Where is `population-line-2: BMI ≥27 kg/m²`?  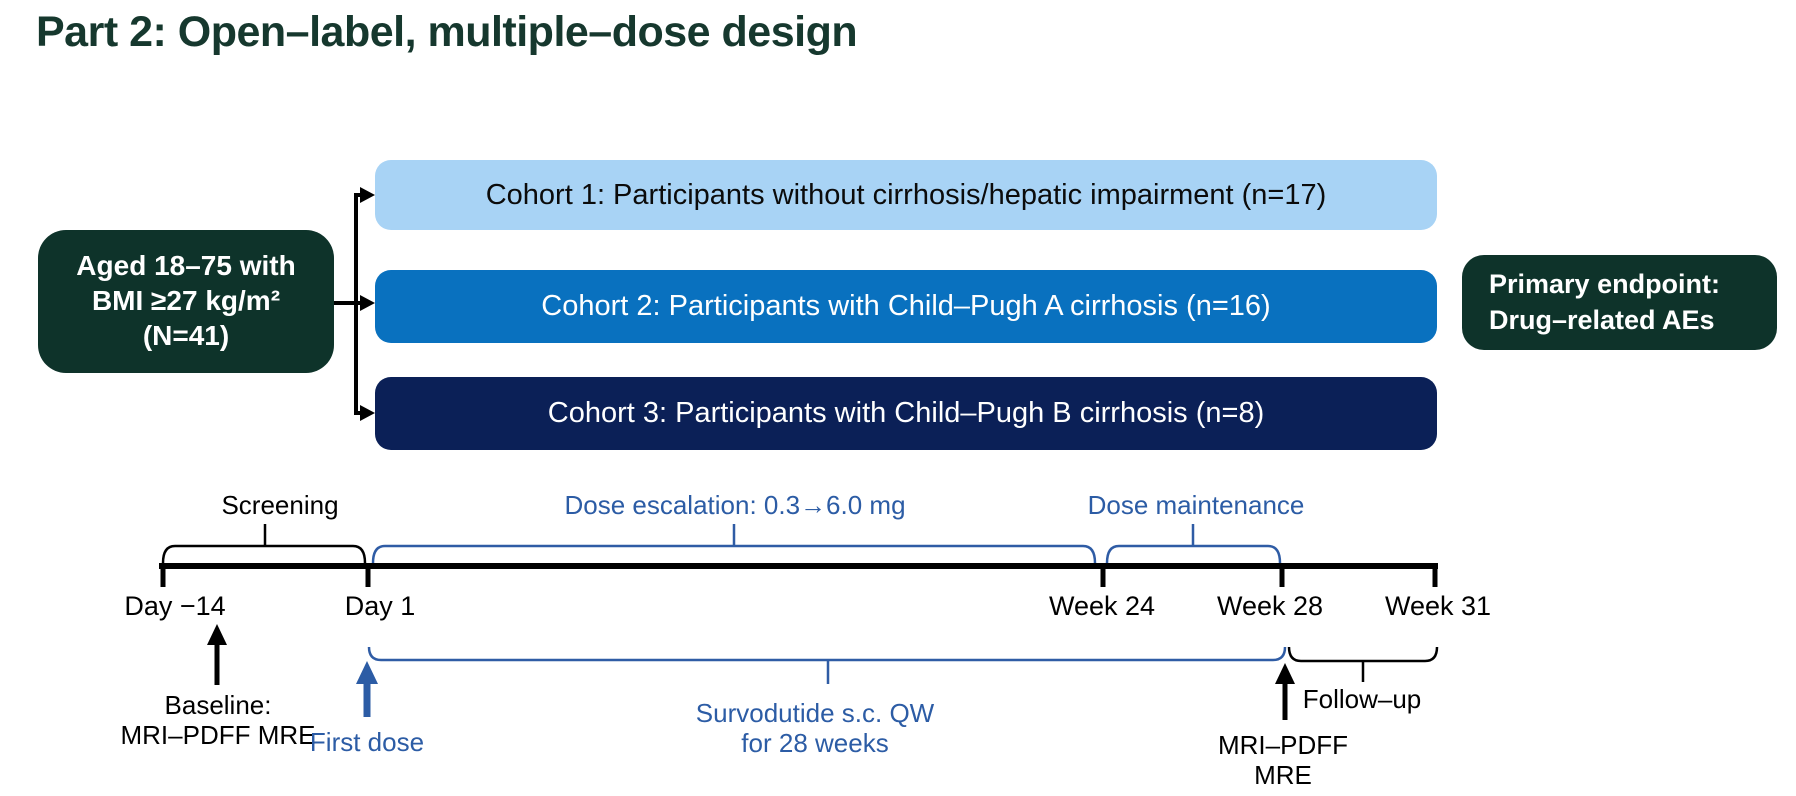
population-line-2: BMI ≥27 kg/m² is located at coordinates (186, 301).